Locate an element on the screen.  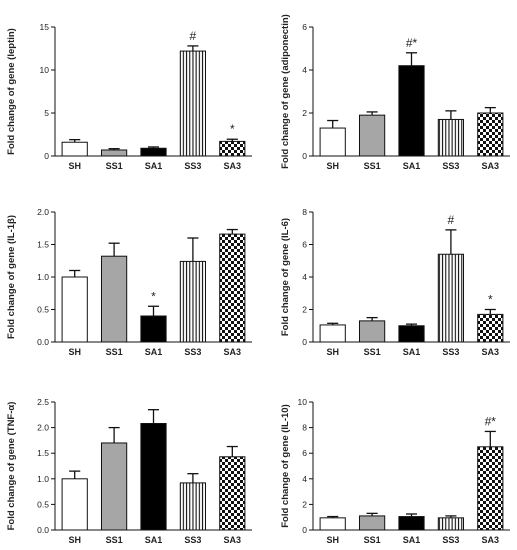
significance-mark: * is located at coordinates (153, 296).